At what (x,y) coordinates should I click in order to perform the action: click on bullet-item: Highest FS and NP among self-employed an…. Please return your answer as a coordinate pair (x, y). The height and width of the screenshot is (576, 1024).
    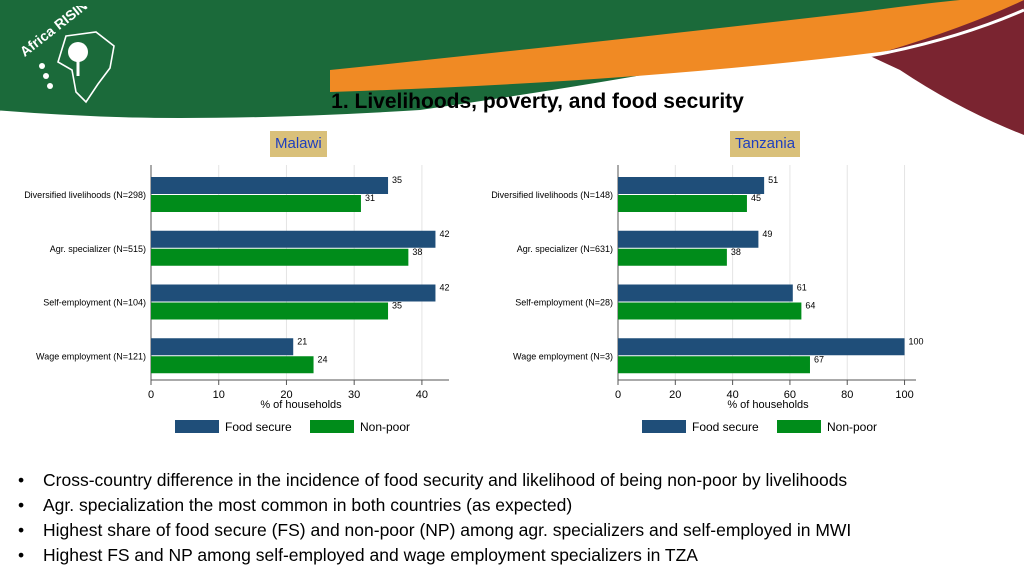
    Looking at the image, I should click on (434, 555).